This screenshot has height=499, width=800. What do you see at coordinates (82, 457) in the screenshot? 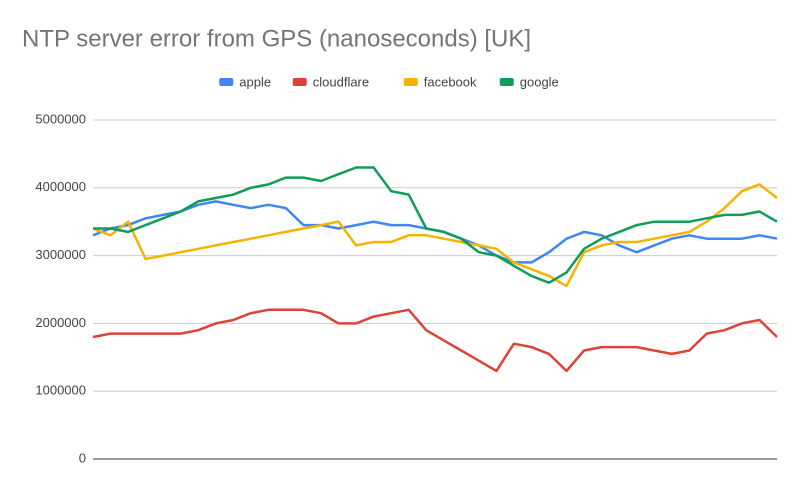
I see `y-tick-label: 0` at bounding box center [82, 457].